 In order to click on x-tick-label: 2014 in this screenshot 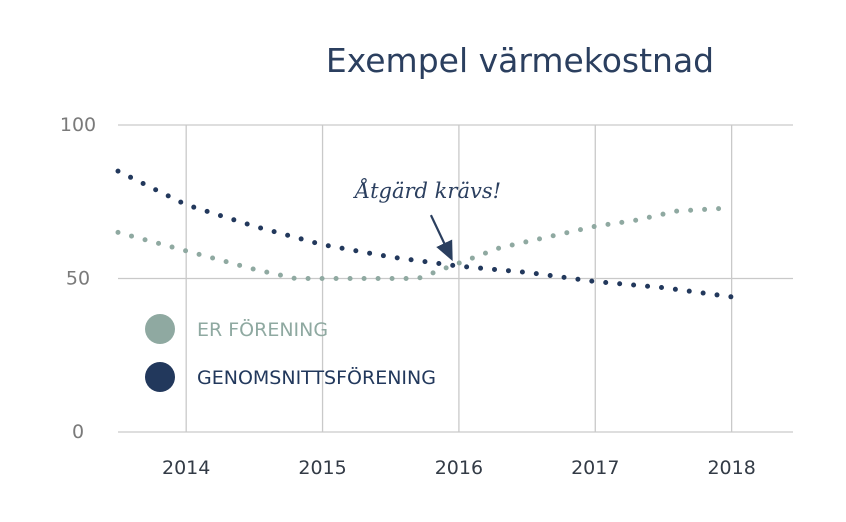, I will do `click(186, 468)`.